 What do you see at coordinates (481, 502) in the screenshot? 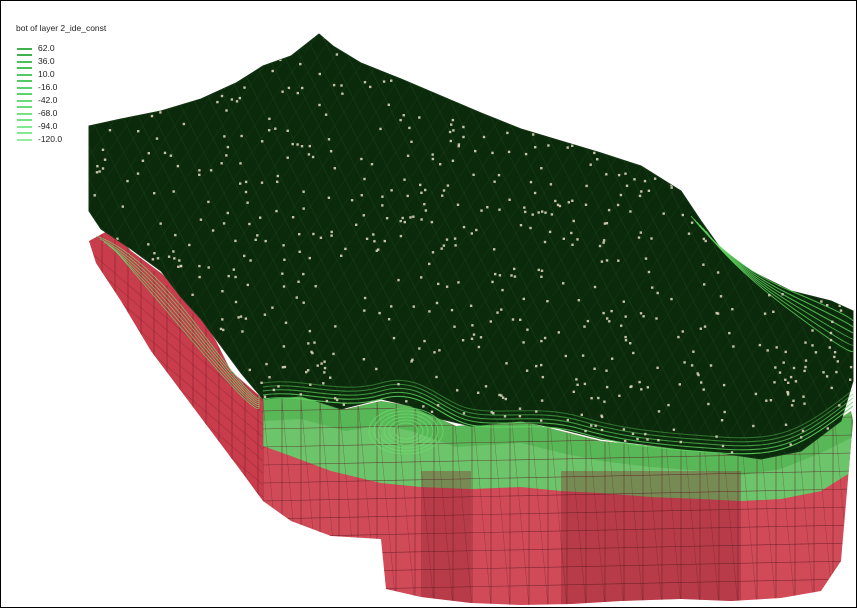
I see `mesh-line` at bounding box center [481, 502].